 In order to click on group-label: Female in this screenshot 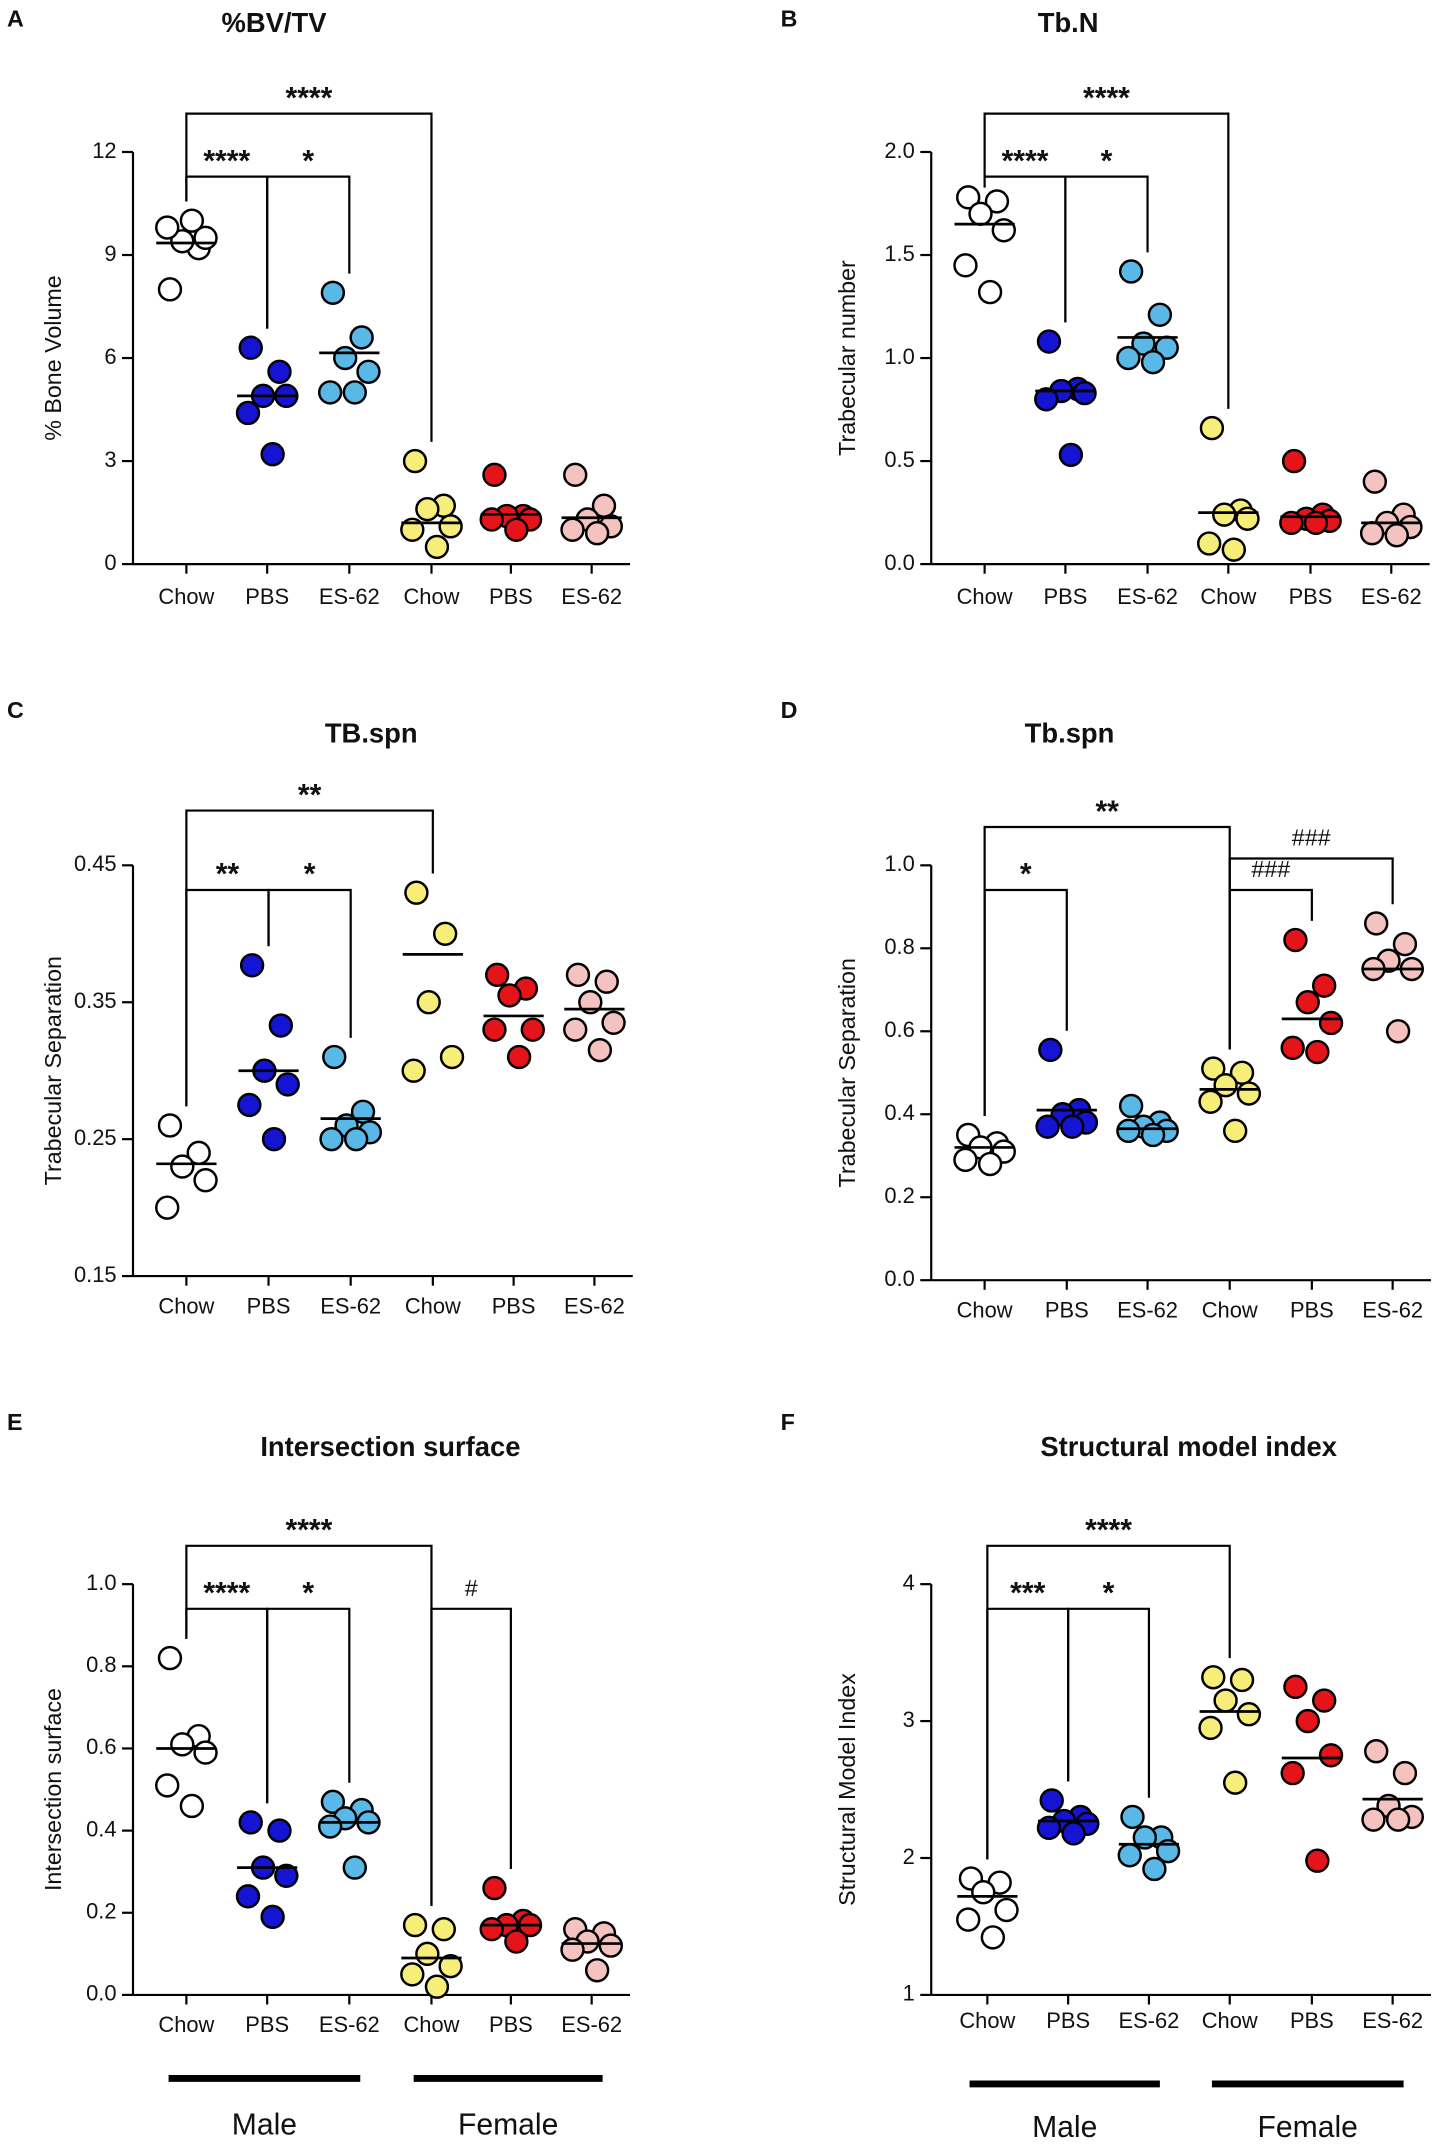, I will do `click(508, 2124)`.